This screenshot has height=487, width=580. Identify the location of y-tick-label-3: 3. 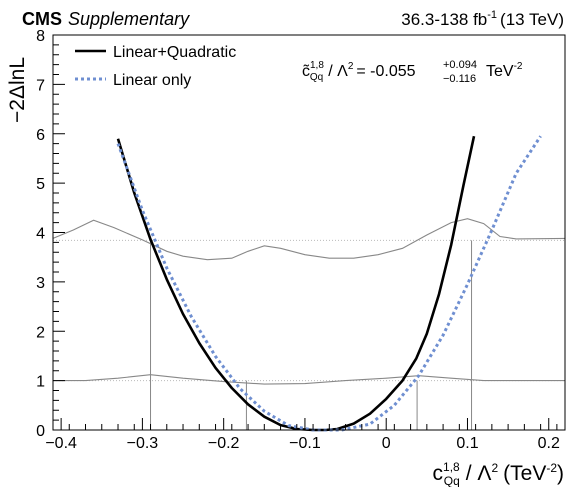
(40, 283).